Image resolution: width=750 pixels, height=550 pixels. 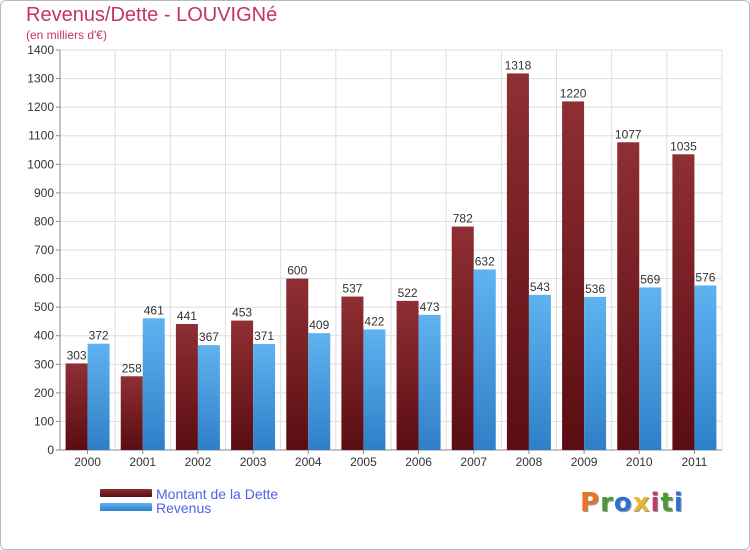 What do you see at coordinates (297, 271) in the screenshot?
I see `data-label-dette: 600` at bounding box center [297, 271].